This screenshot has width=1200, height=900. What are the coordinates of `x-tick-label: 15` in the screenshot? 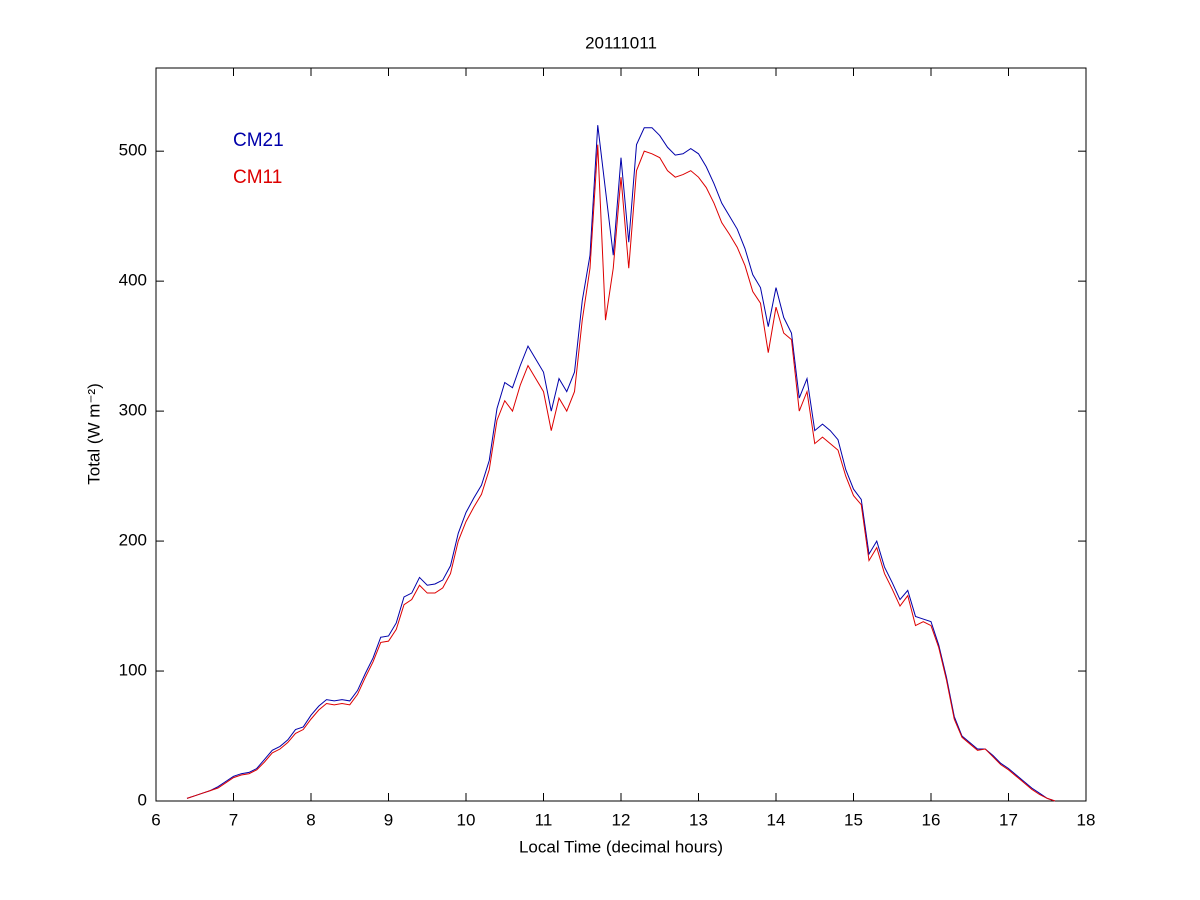 It's located at (853, 819).